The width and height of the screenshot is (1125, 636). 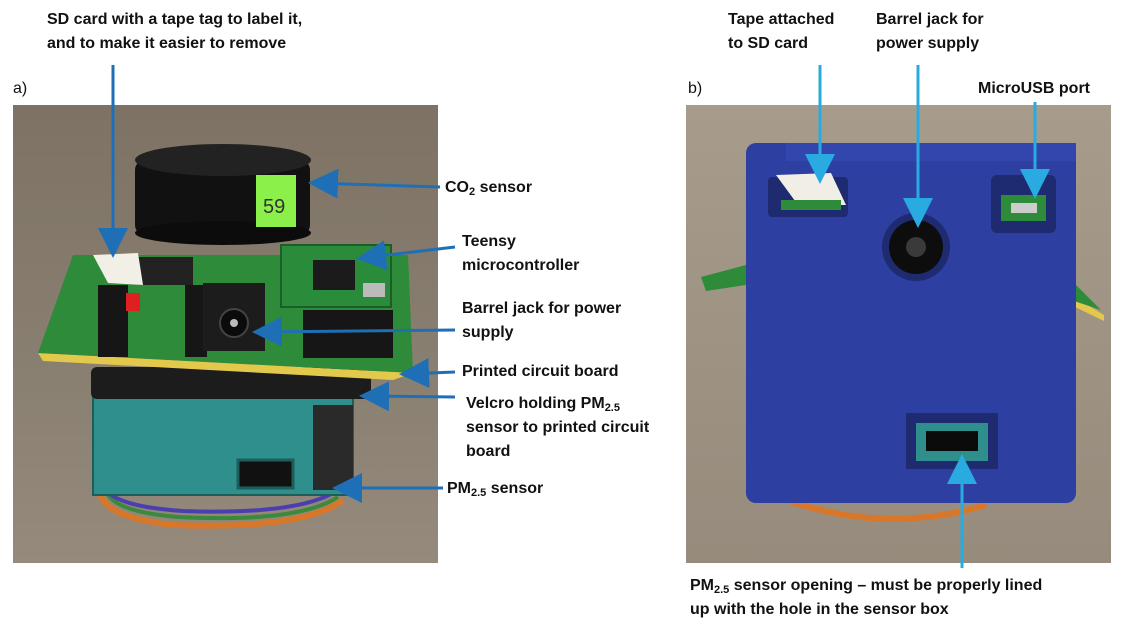 I want to click on sensor-cables, so click(x=220, y=501).